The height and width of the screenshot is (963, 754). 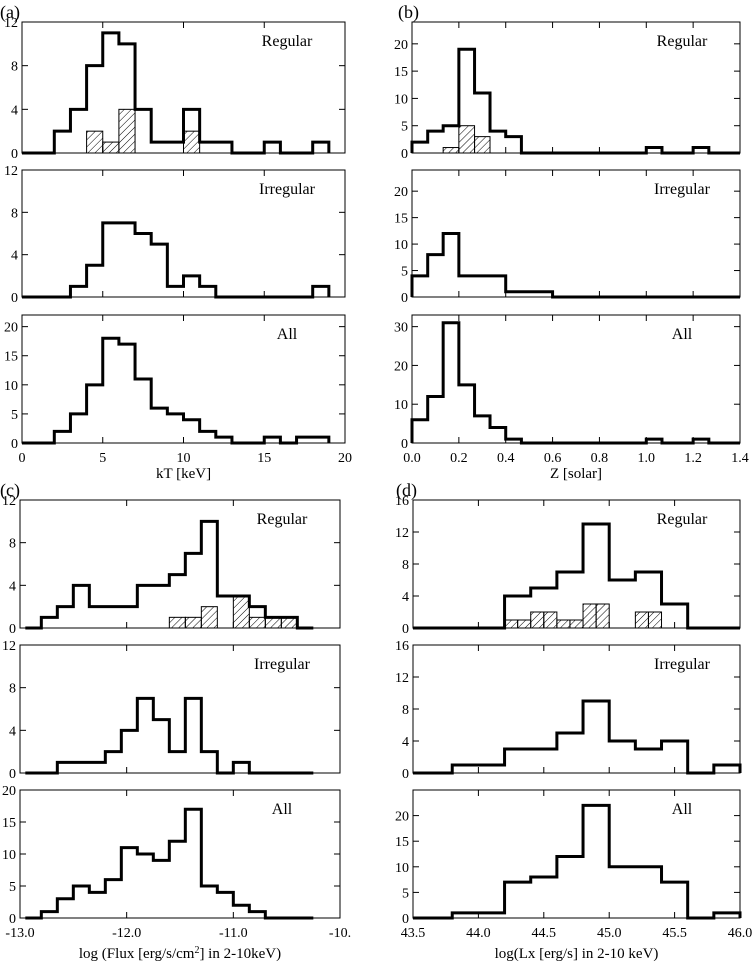 I want to click on subplot-irregular: 0 5 10 15 20 Irregular, so click(x=567, y=237).